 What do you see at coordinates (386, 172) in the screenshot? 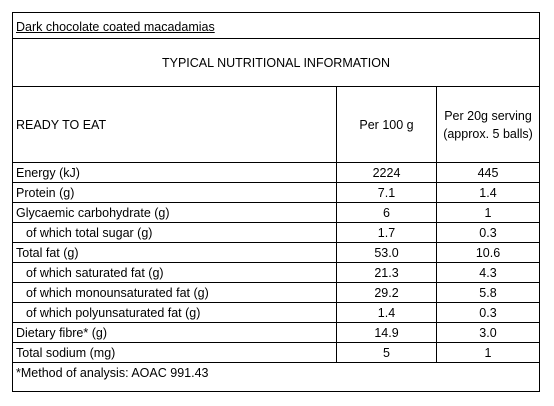
I see `value-per100-energy: 2224` at bounding box center [386, 172].